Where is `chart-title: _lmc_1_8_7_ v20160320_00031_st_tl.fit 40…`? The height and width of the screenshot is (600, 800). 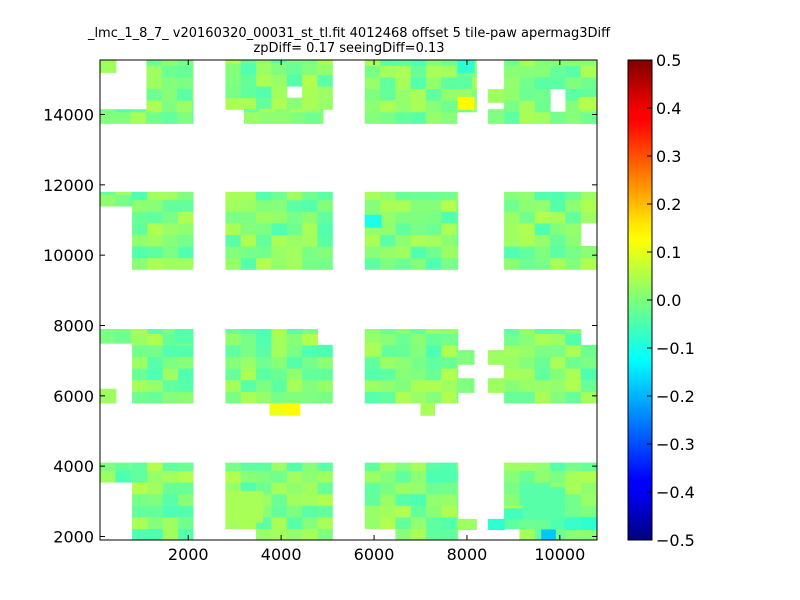
chart-title: _lmc_1_8_7_ v20160320_00031_st_tl.fit 40… is located at coordinates (349, 33).